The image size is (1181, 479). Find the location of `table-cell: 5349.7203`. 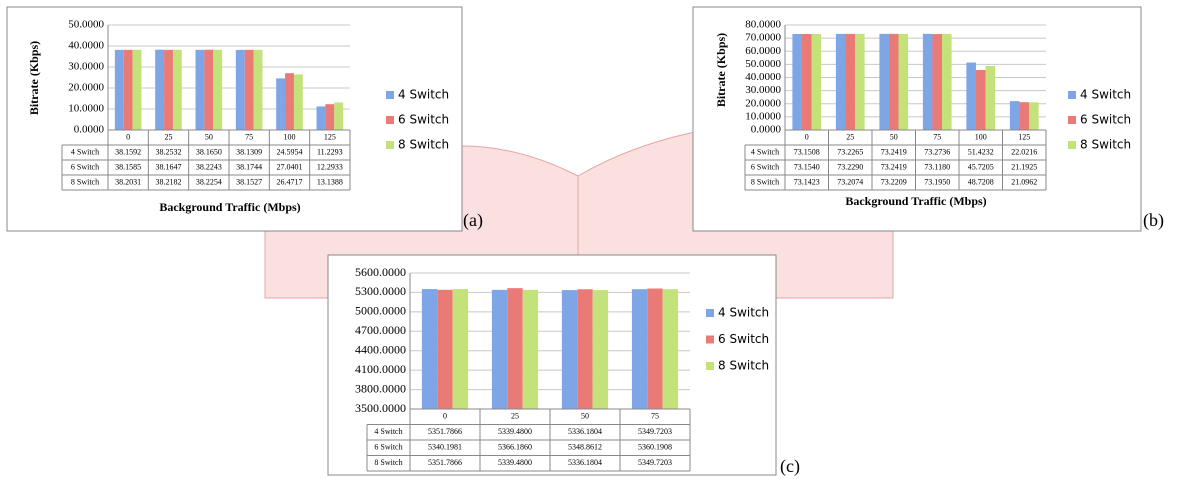

table-cell: 5349.7203 is located at coordinates (655, 431).